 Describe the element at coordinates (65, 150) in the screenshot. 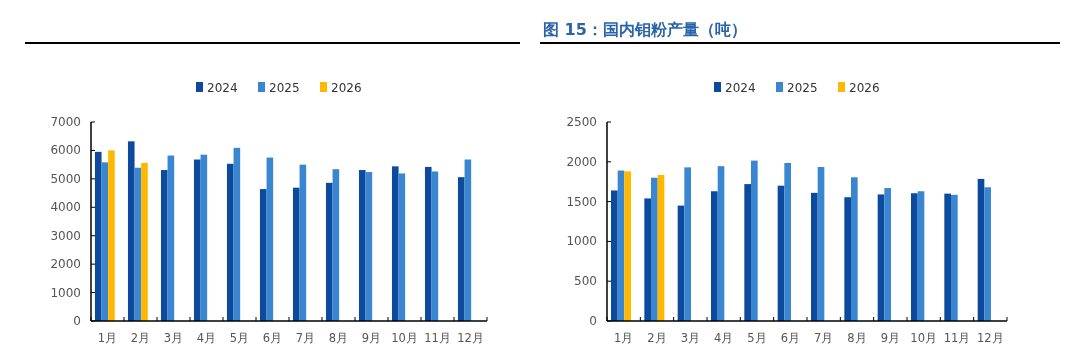

I see `y-tick-label: 6000` at that location.